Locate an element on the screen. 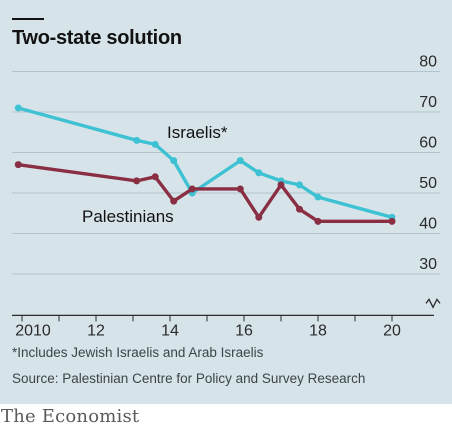 This screenshot has width=452, height=429. brand-logo: The Economist is located at coordinates (70, 416).